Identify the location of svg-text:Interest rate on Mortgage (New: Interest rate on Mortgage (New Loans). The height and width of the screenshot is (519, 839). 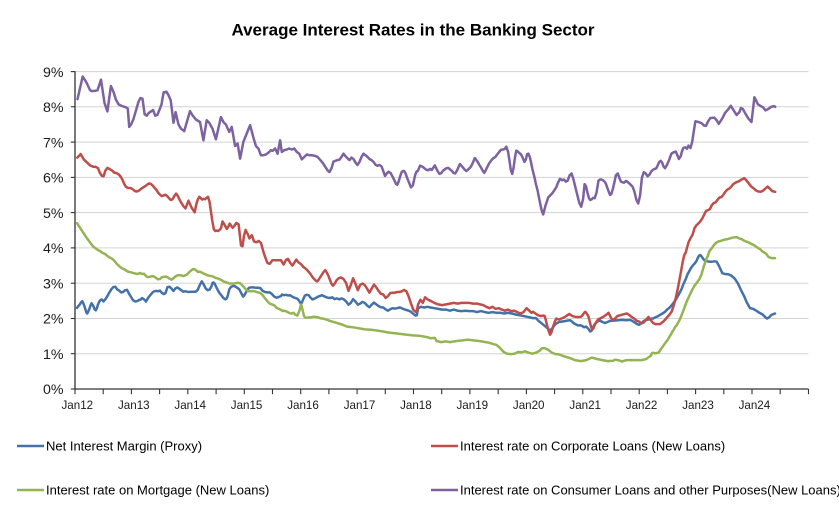
(157, 490).